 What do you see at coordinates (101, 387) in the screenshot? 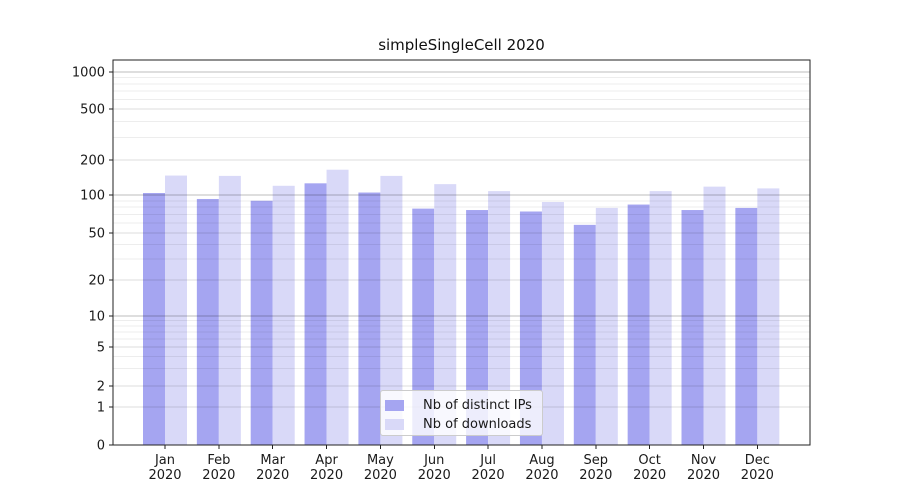
I see `y-tick-label: 2` at bounding box center [101, 387].